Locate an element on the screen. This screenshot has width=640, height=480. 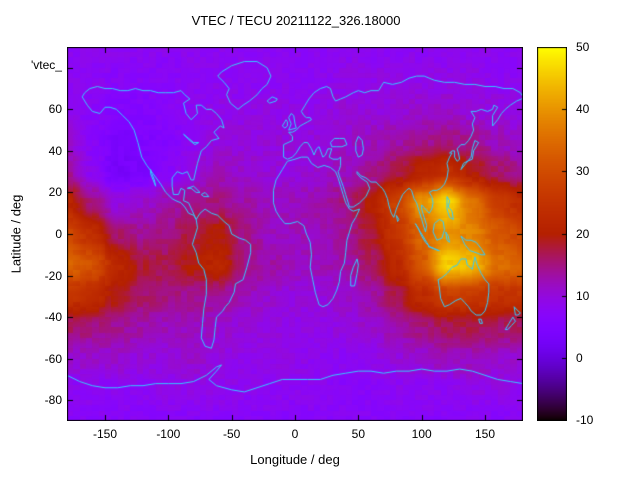
colorbar is located at coordinates (552, 234).